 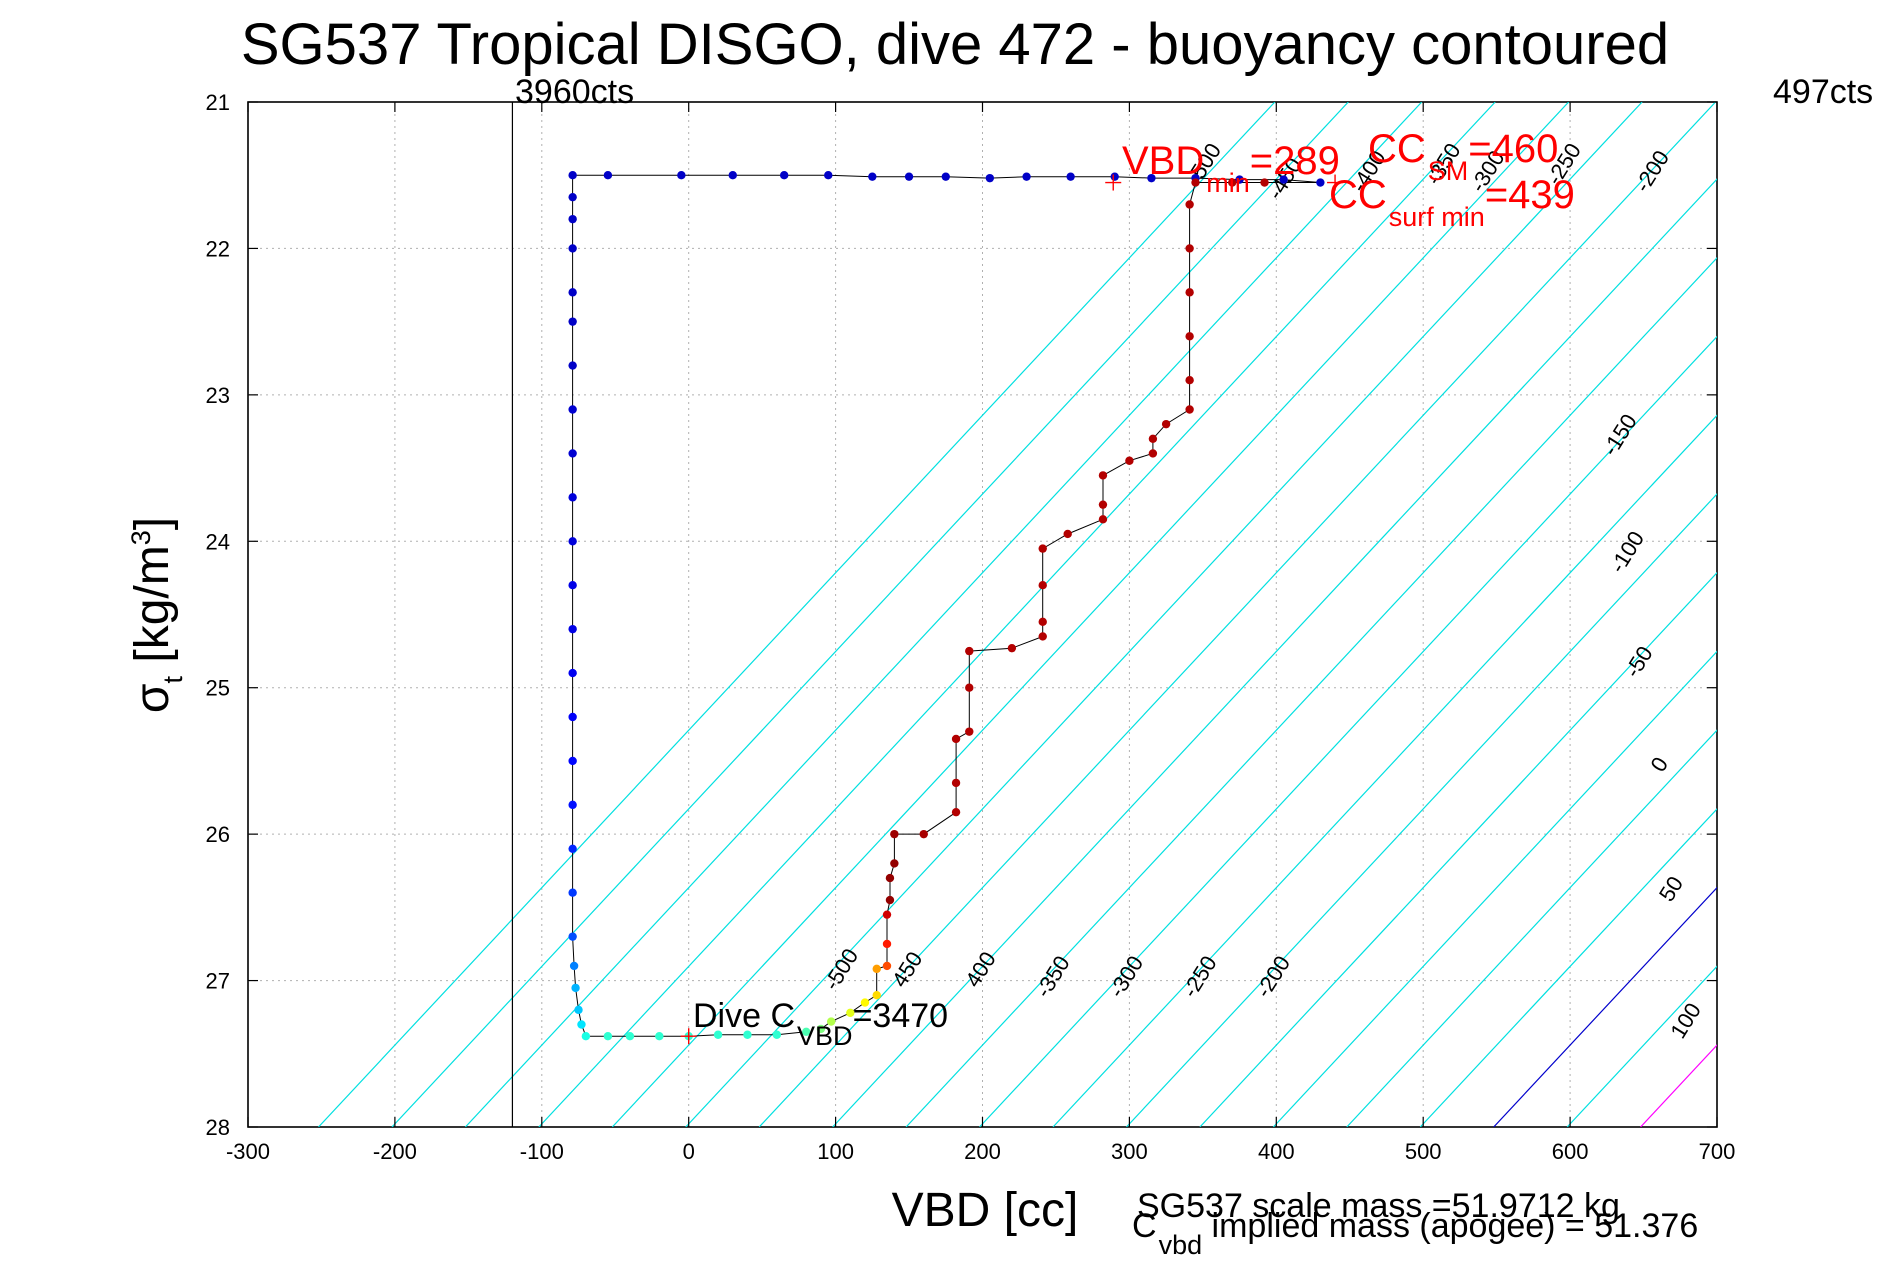 What do you see at coordinates (1437, 217) in the screenshot?
I see `cc-surf-min-sub: surf min` at bounding box center [1437, 217].